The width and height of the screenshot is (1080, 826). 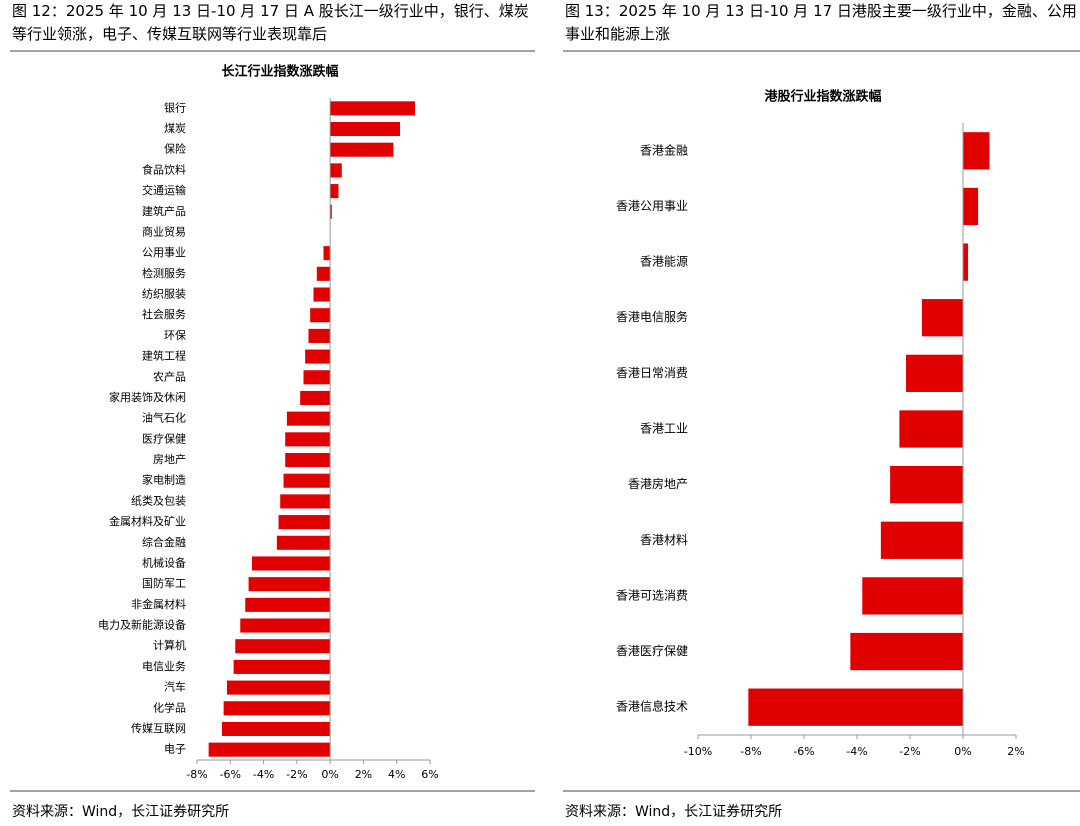 What do you see at coordinates (164, 438) in the screenshot?
I see `y-tick-label: 医疗保健` at bounding box center [164, 438].